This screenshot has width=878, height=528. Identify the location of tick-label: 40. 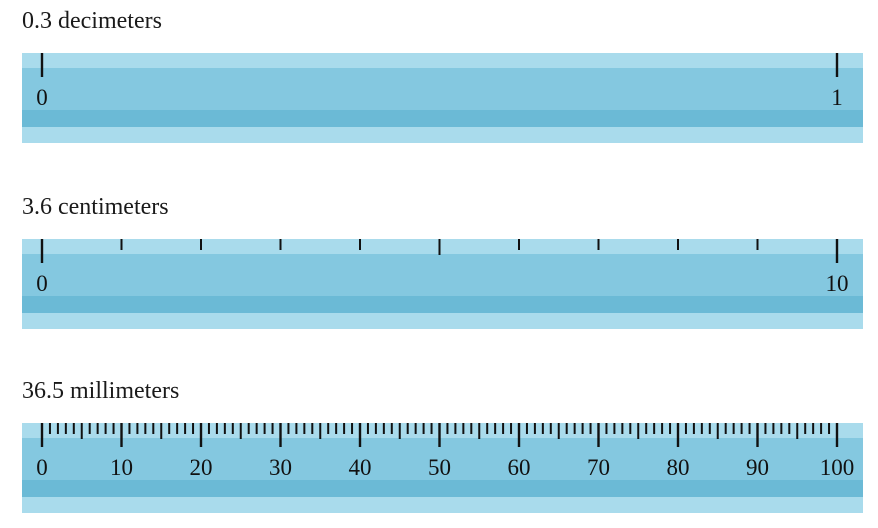
(360, 467).